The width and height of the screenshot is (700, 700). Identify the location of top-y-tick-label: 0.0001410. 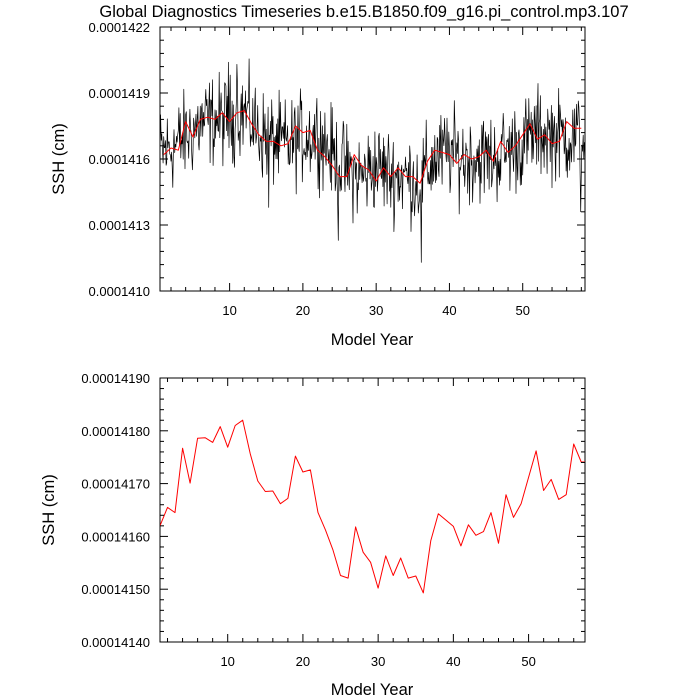
(119, 291).